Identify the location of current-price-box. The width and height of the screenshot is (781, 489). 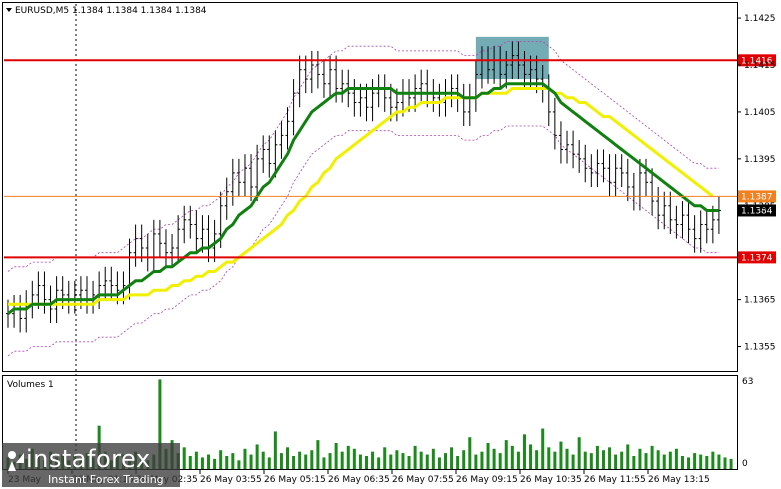
(757, 210).